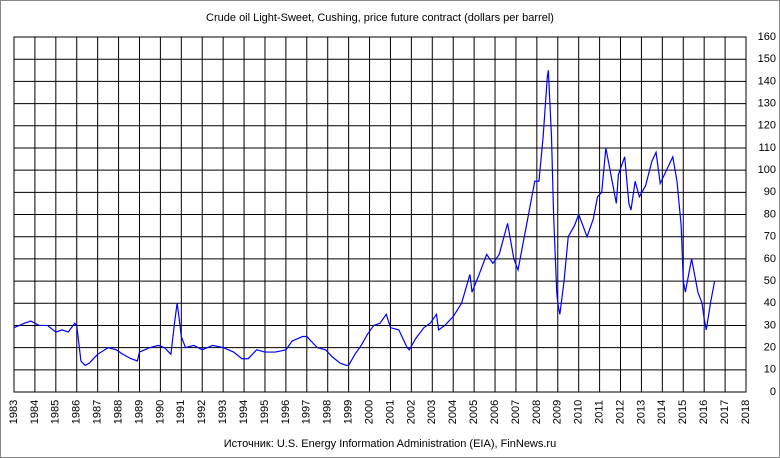 Image resolution: width=780 pixels, height=458 pixels. What do you see at coordinates (265, 412) in the screenshot?
I see `x-tick-label: 1995` at bounding box center [265, 412].